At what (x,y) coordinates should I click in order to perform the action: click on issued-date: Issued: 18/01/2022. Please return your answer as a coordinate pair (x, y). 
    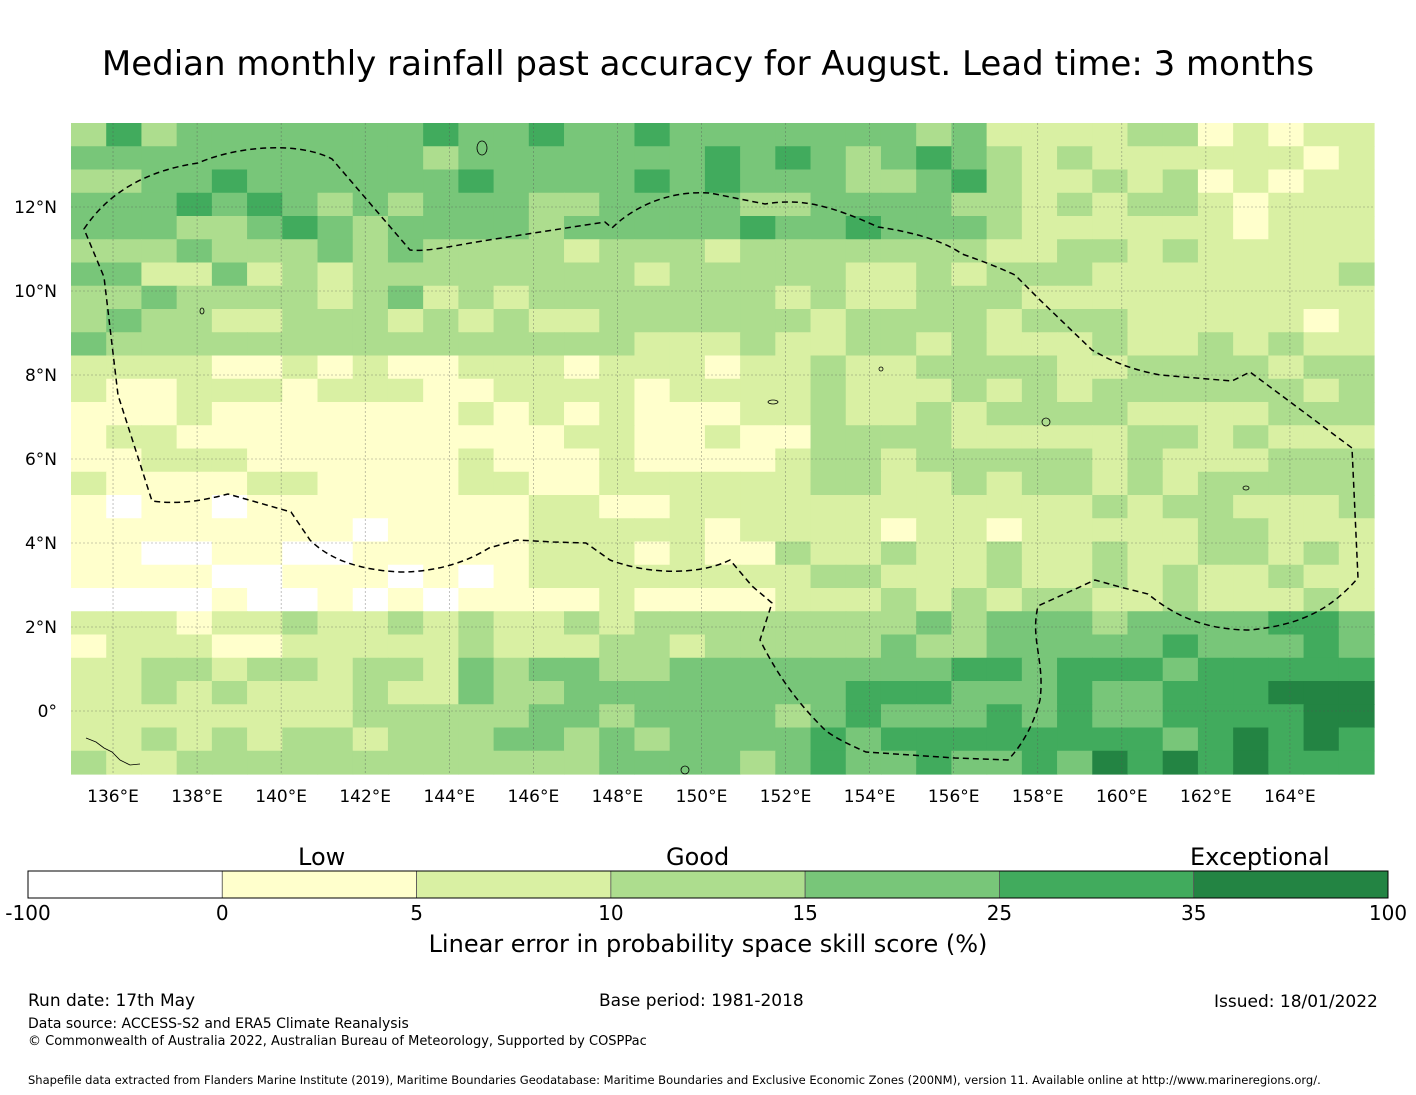
    Looking at the image, I should click on (1296, 1002).